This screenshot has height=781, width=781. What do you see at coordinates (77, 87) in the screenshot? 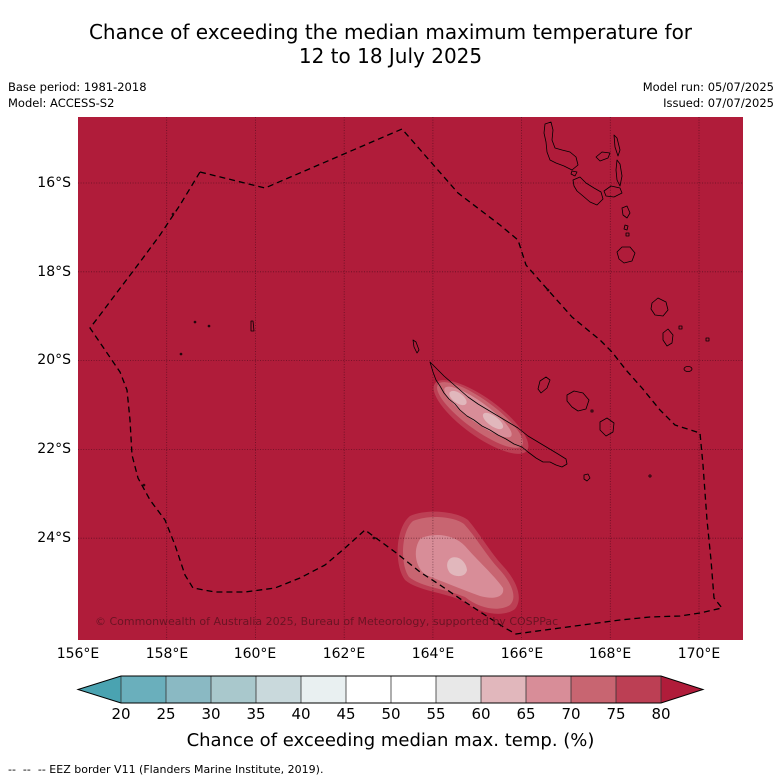
I see `base-period: Base period: 1981-2018` at bounding box center [77, 87].